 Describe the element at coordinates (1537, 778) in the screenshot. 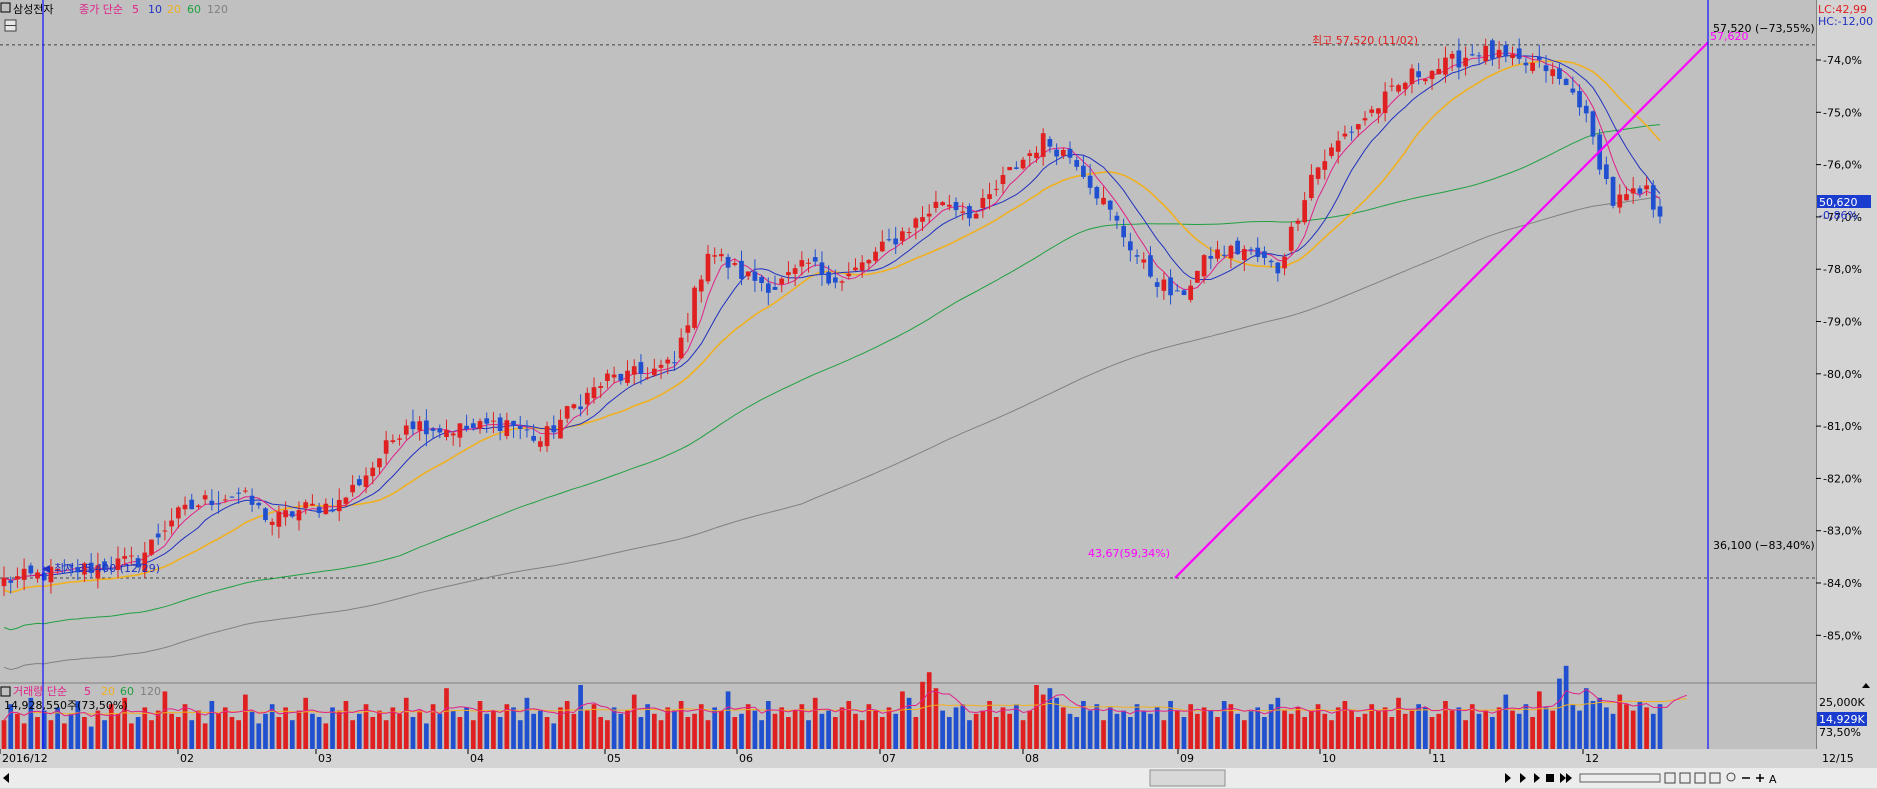

I see `play-icon` at that location.